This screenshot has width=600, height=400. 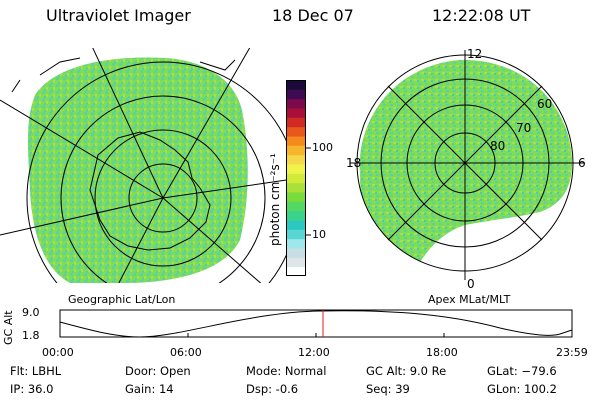 What do you see at coordinates (572, 352) in the screenshot?
I see `altitude-xtick-4: 23:59` at bounding box center [572, 352].